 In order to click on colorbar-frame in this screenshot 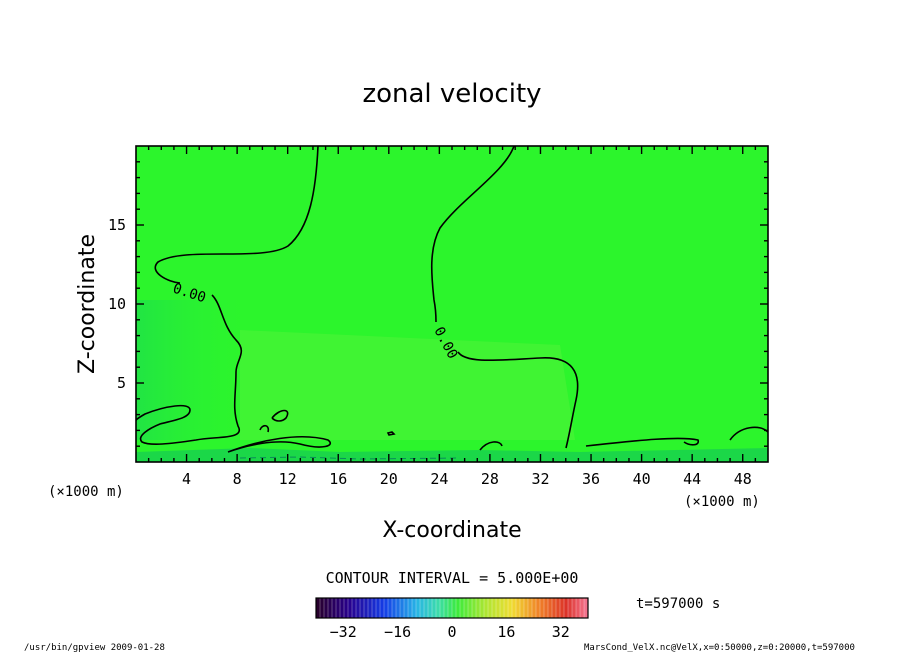, I will do `click(452, 608)`.